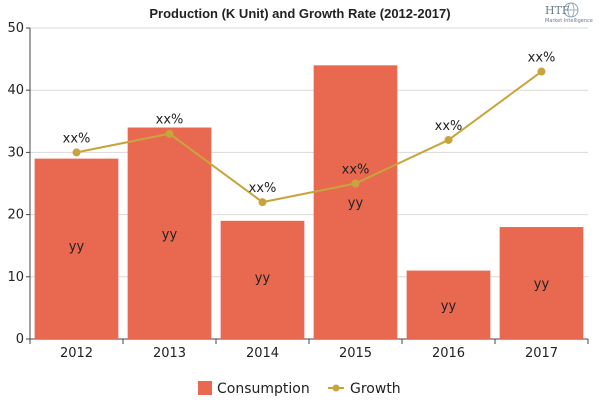 This screenshot has height=400, width=600. Describe the element at coordinates (557, 10) in the screenshot. I see `logo-text: HTF` at that location.